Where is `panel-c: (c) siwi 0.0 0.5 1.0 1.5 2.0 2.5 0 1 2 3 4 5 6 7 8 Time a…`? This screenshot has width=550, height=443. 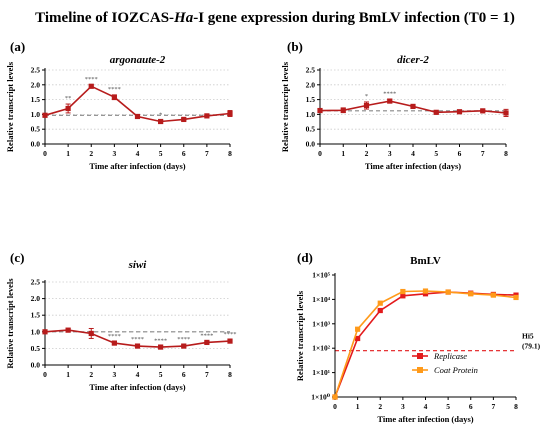 panel-c: (c) siwi 0.0 0.5 1.0 1.5 2.0 2.5 0 1 2 3 4 5 6 7 8 Time a… is located at coordinates (121, 321).